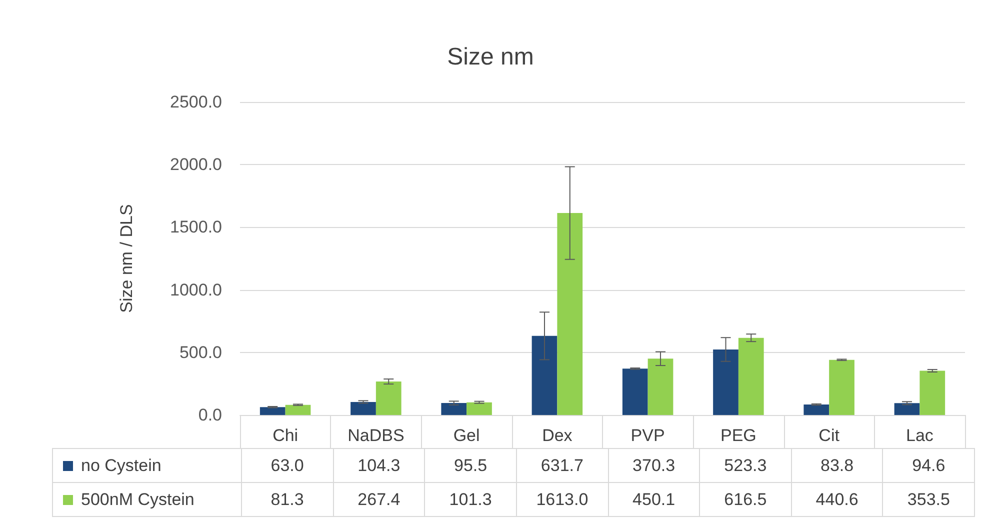 This screenshot has width=981, height=522. What do you see at coordinates (288, 465) in the screenshot?
I see `data-label: 63.0` at bounding box center [288, 465].